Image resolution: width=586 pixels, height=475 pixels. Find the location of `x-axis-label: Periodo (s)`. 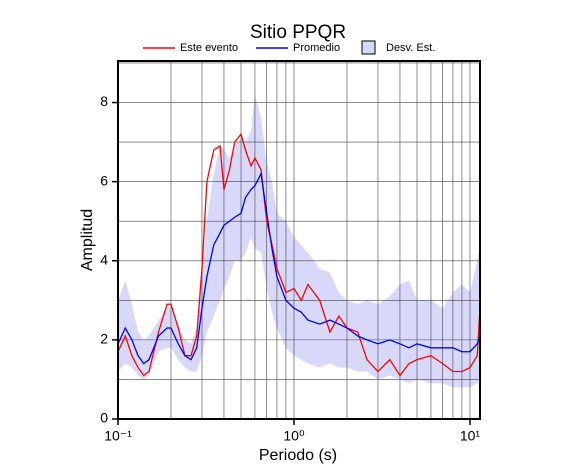

x-axis-label: Periodo (s) is located at coordinates (298, 455).